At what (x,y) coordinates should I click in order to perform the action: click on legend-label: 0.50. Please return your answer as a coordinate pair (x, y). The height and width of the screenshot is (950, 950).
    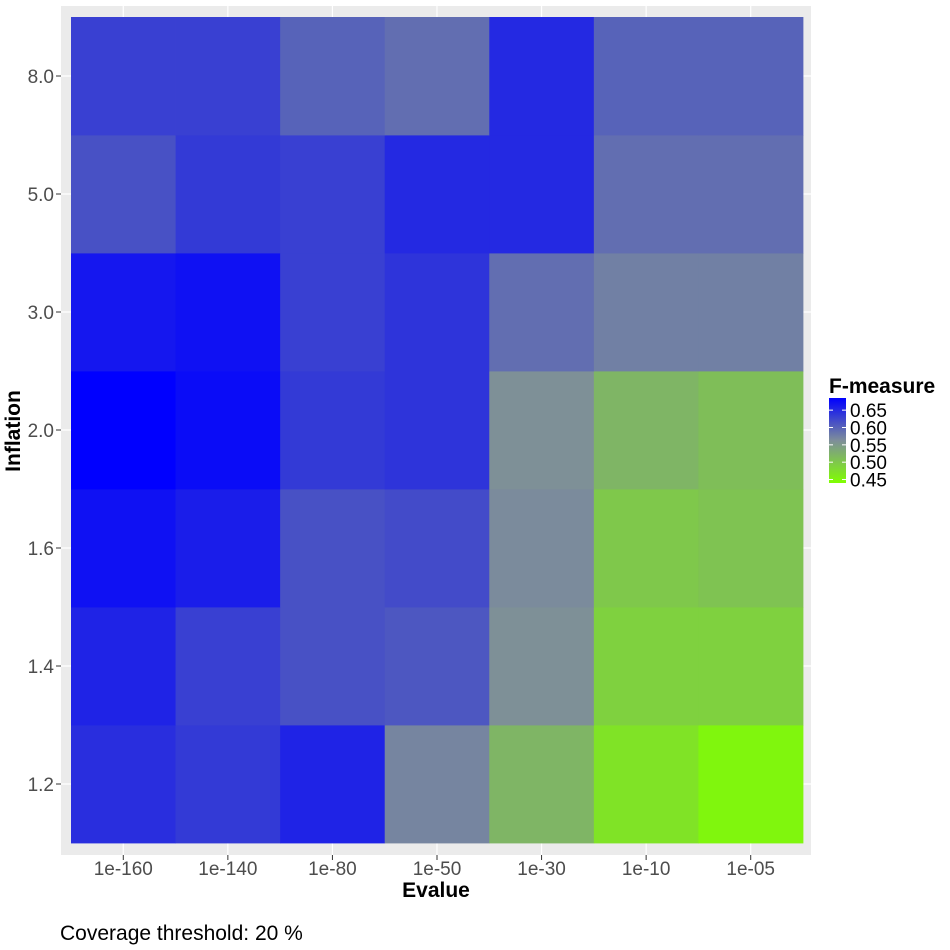
    Looking at the image, I should click on (868, 463).